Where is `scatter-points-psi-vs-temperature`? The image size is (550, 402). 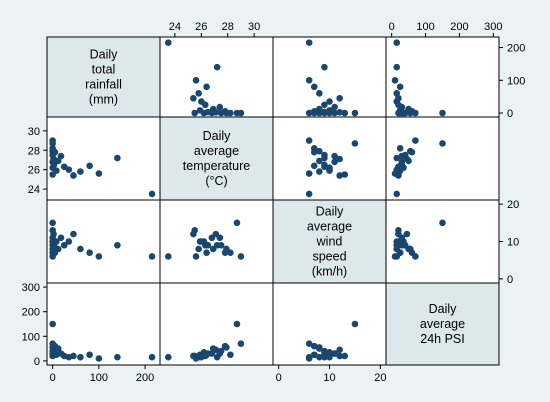 scatter-points-psi-vs-temperature is located at coordinates (204, 341).